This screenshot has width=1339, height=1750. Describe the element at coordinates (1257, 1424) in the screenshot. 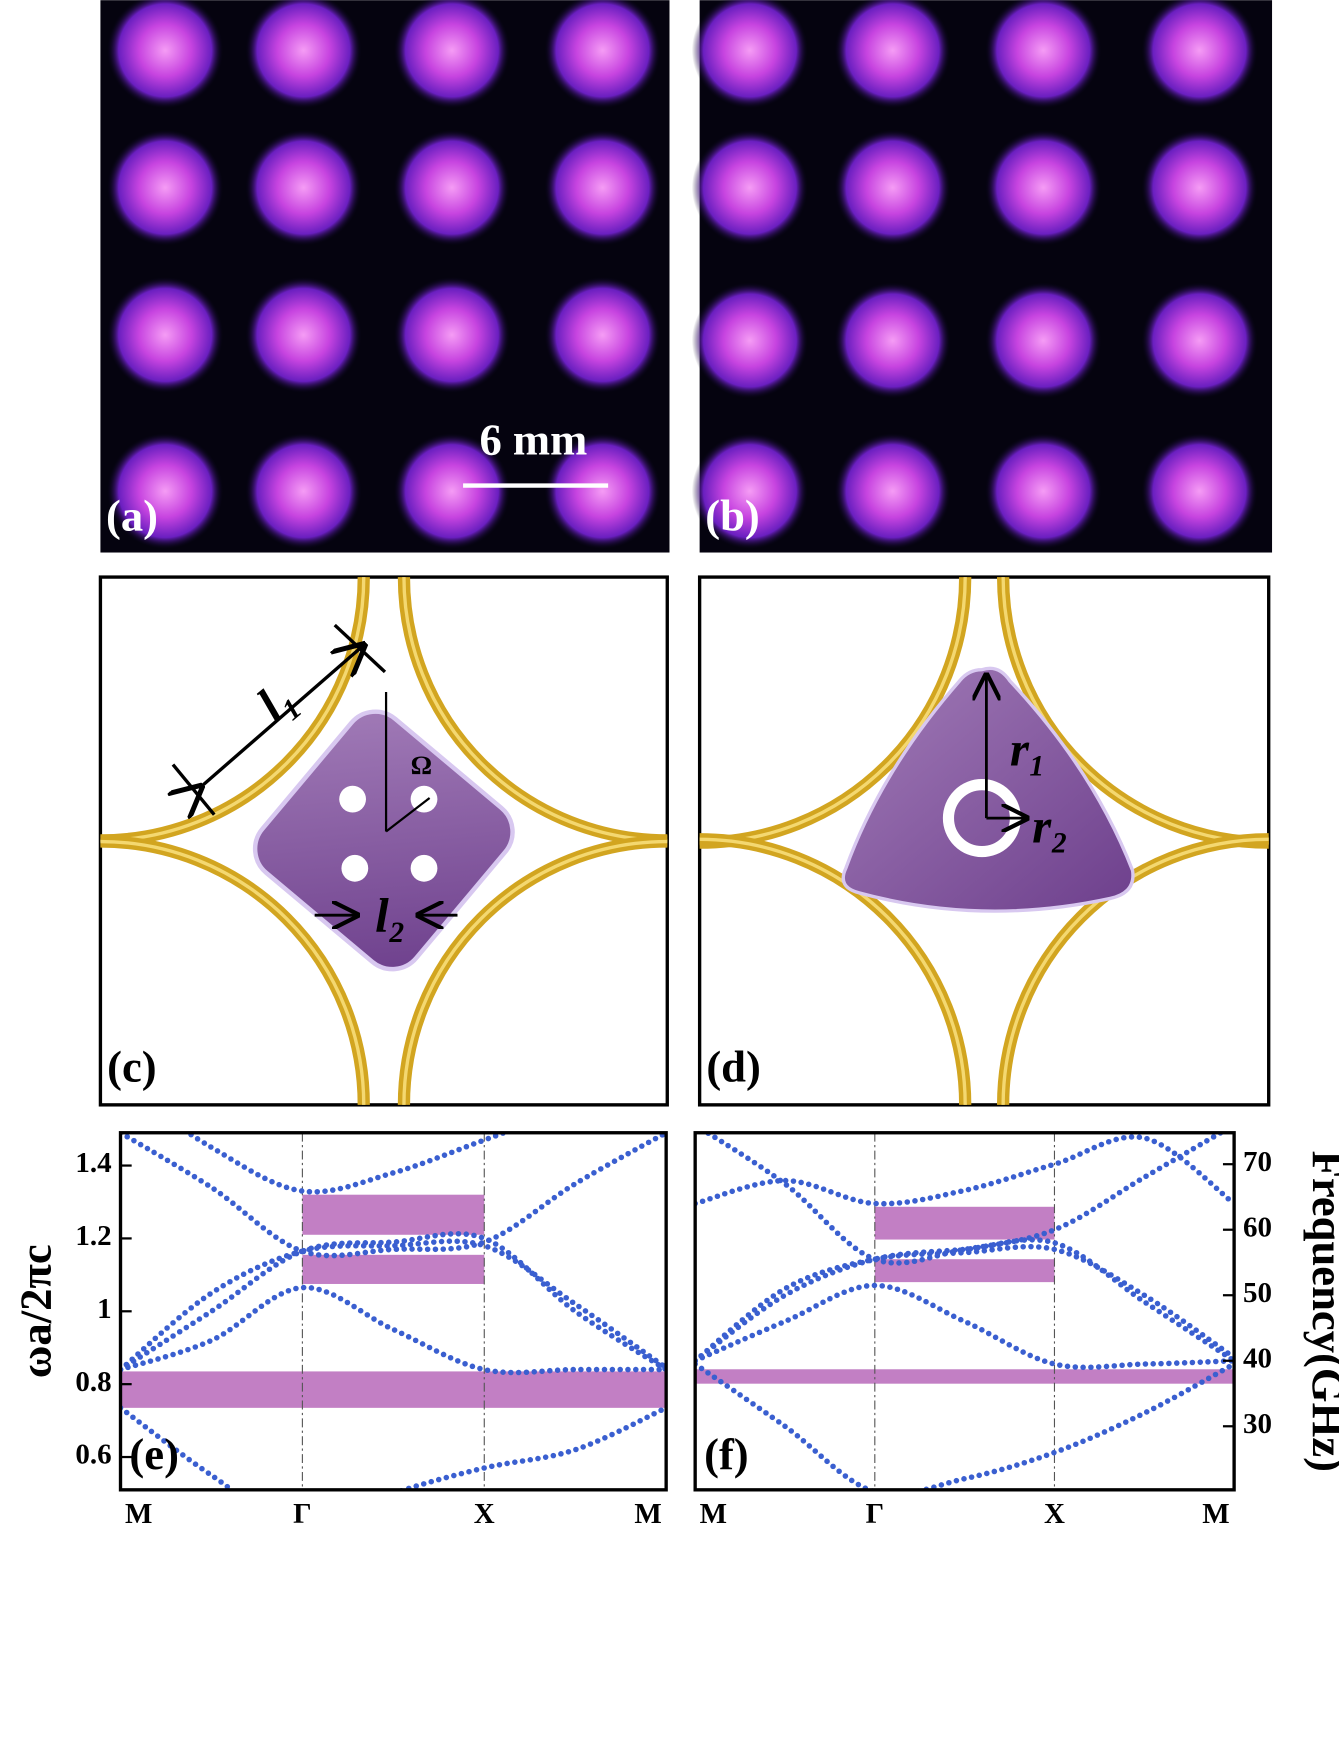

I see `y-tick-label: 30` at that location.